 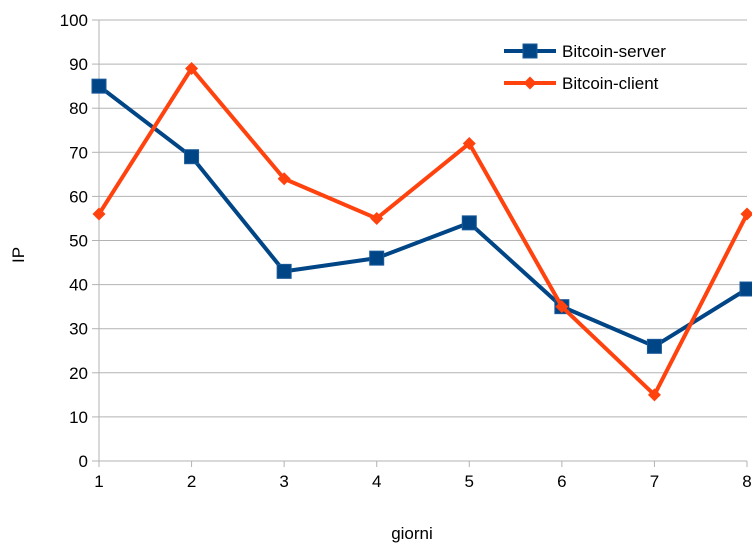 I want to click on y-tick-label: 70, so click(x=78, y=152).